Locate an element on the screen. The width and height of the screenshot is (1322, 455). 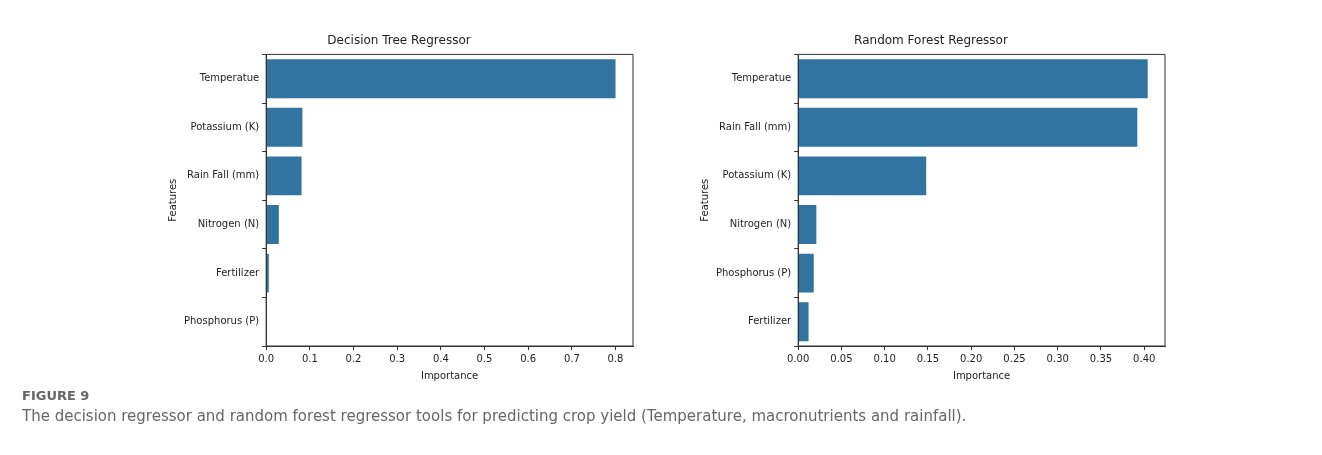
x-tick-label: 0.5 is located at coordinates (484, 358).